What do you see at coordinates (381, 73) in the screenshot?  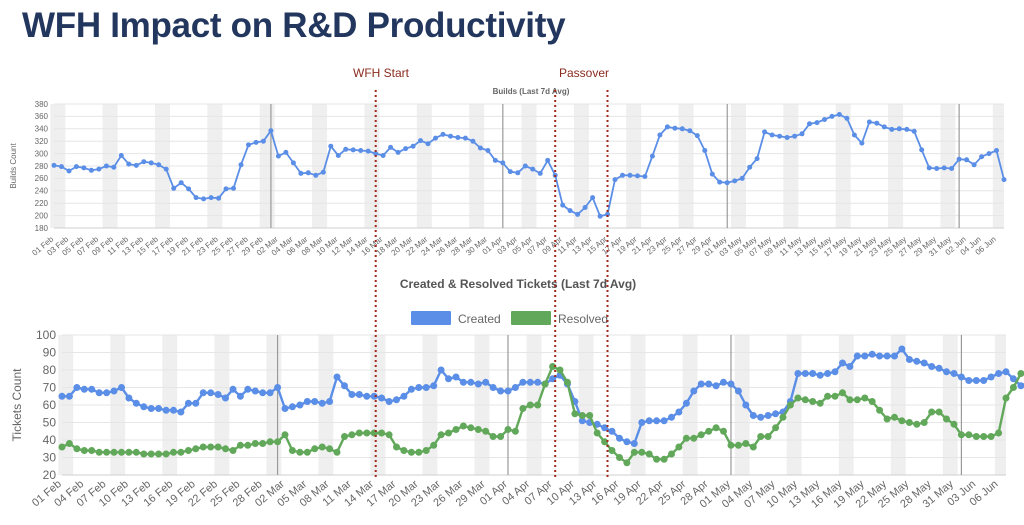 I see `event-label-wfh-start: WFH Start` at bounding box center [381, 73].